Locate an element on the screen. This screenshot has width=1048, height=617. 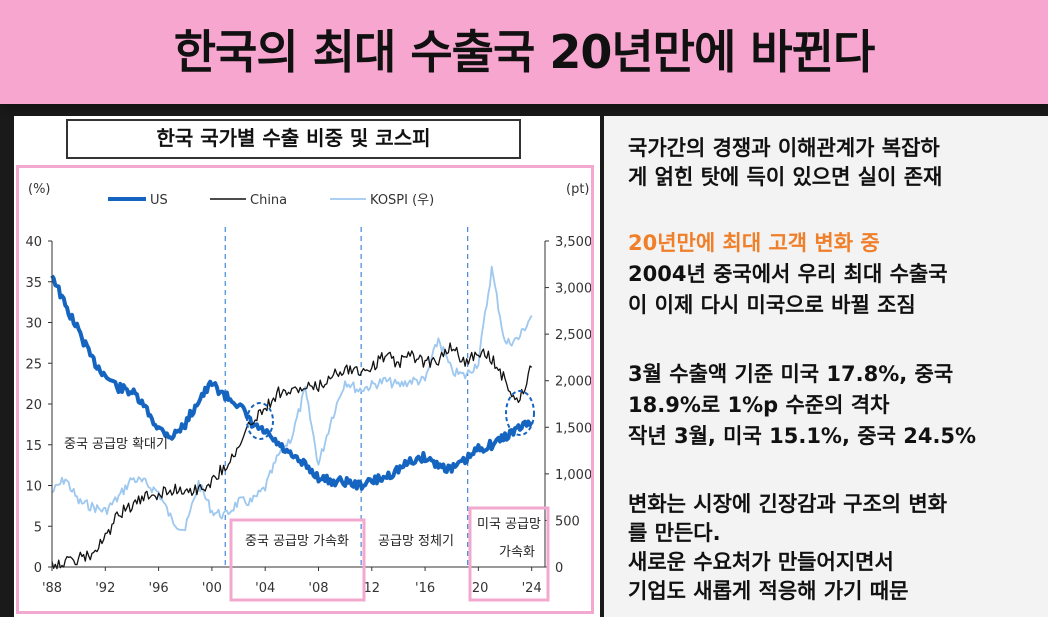
annotation-box-us-accel is located at coordinates (509, 554).